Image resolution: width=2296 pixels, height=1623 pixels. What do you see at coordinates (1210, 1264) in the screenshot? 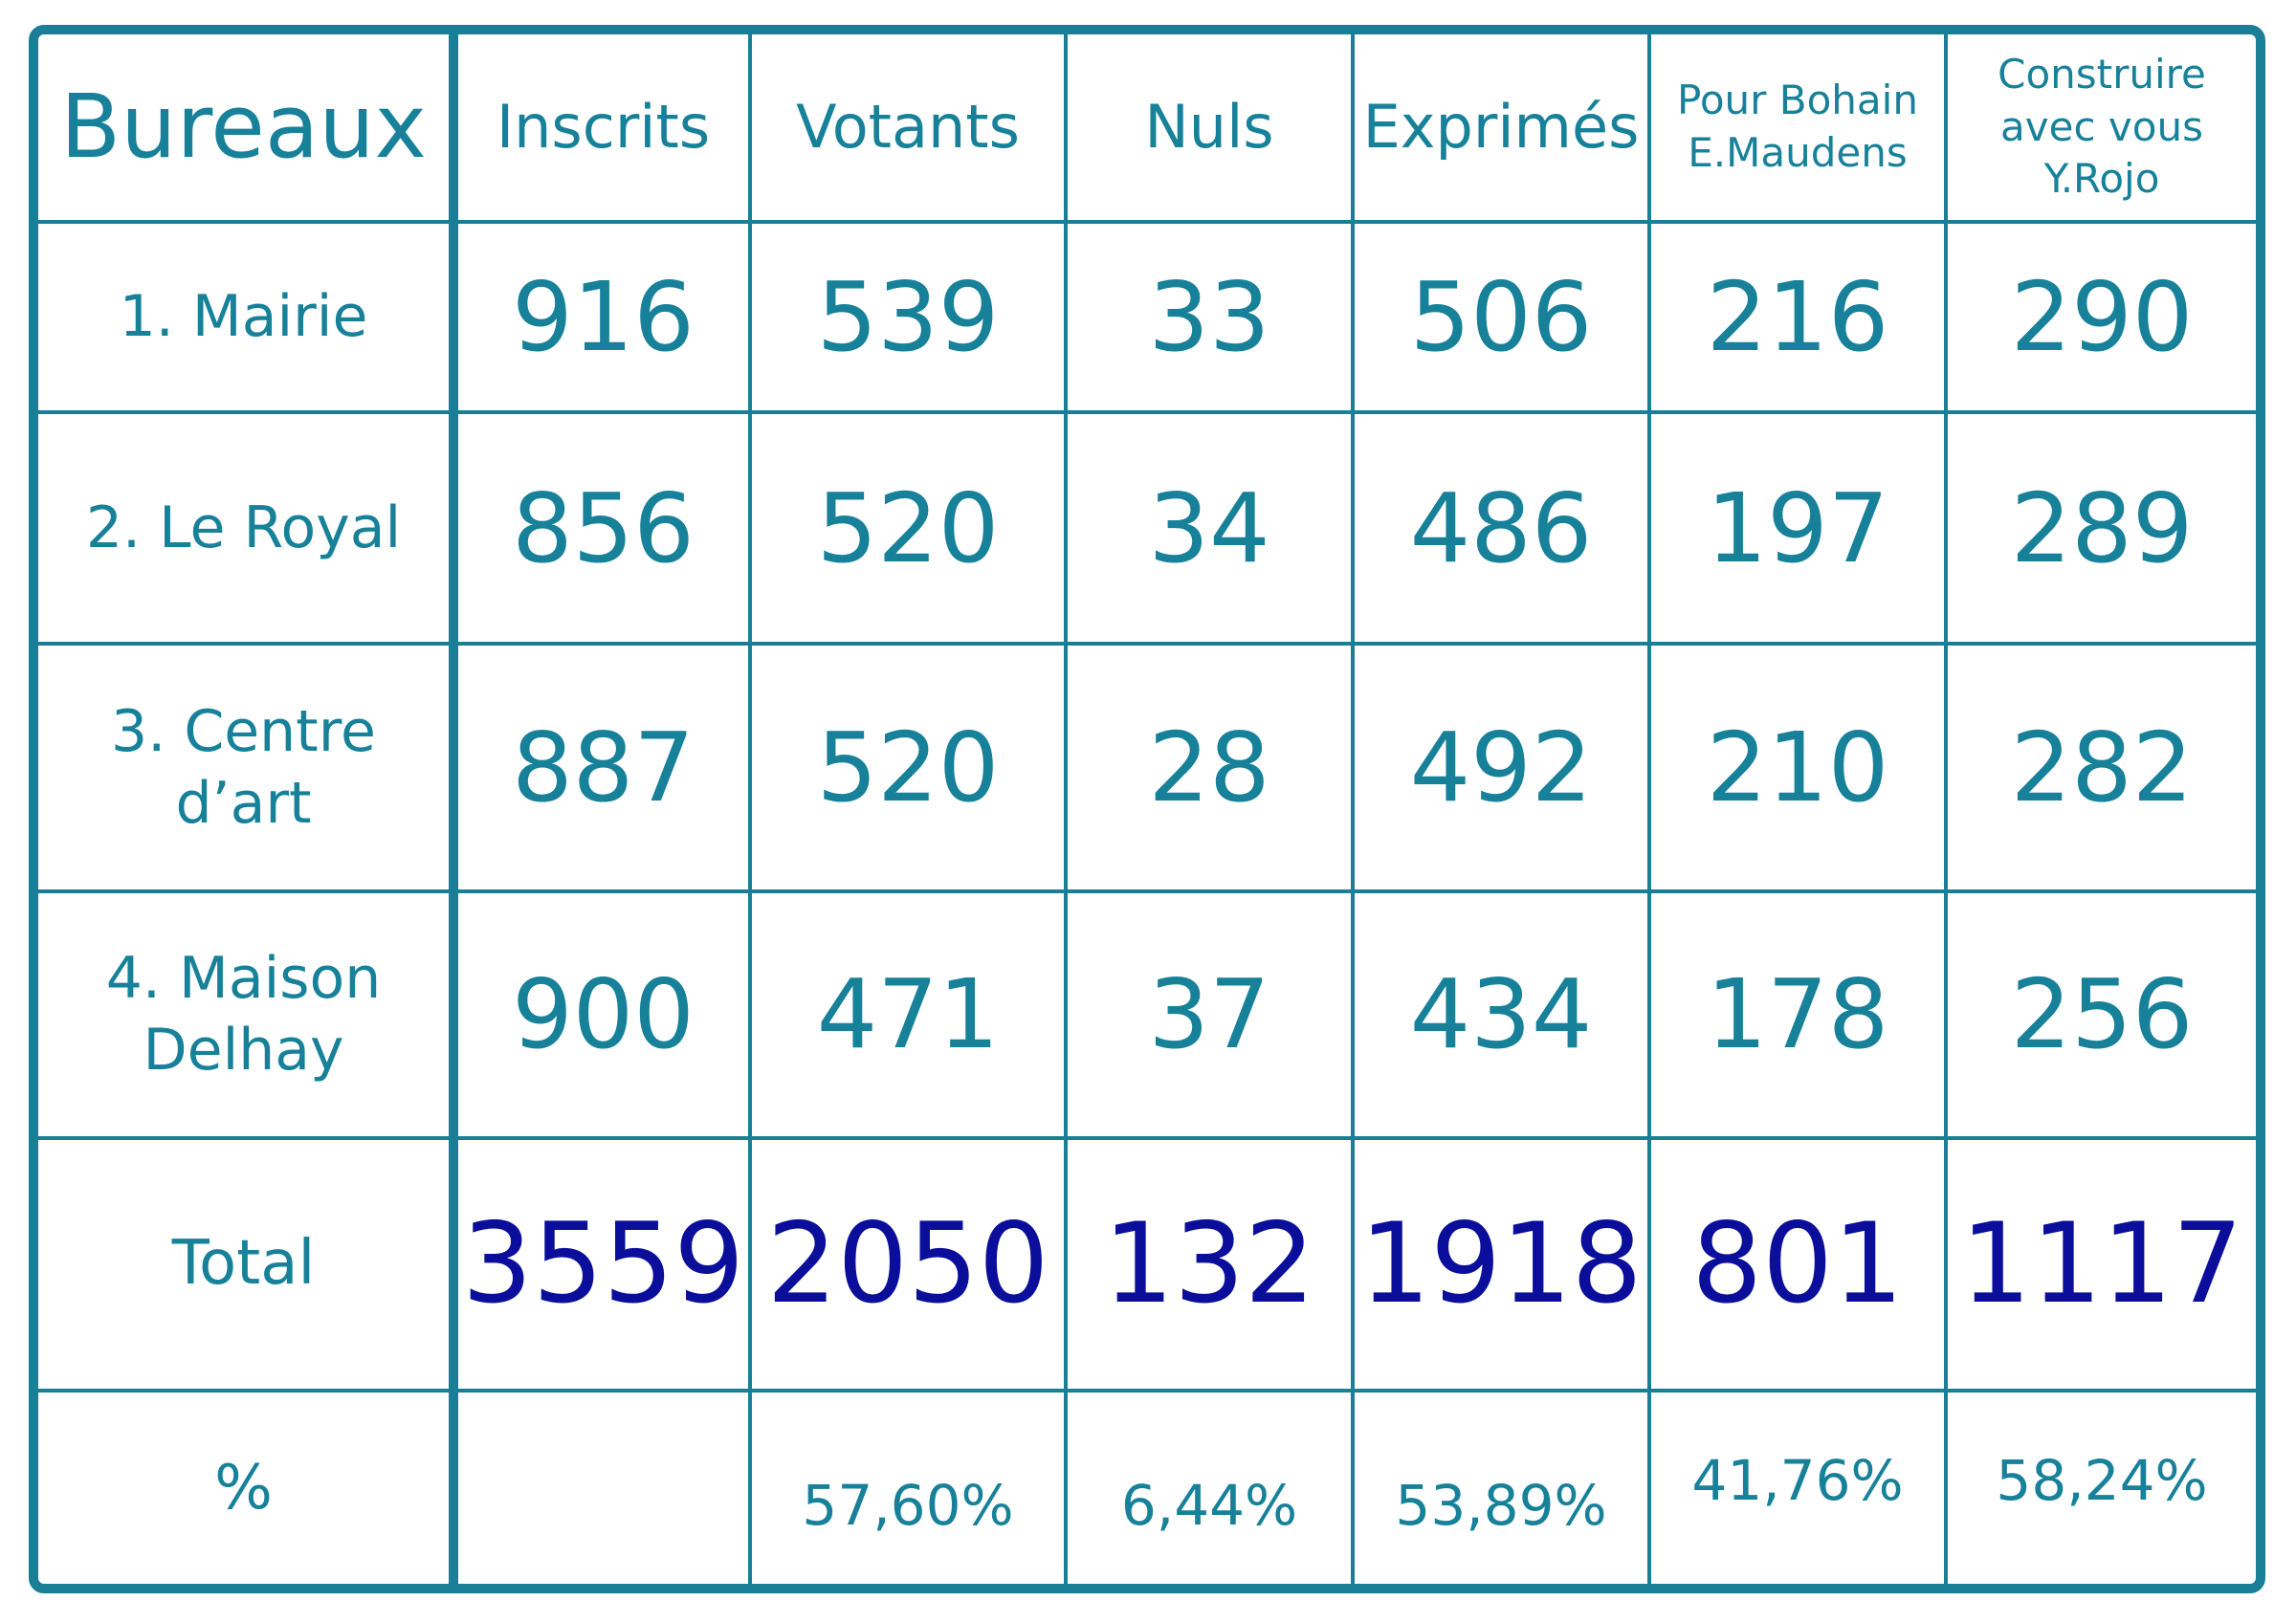
I see `total-nuls: 132` at bounding box center [1210, 1264].